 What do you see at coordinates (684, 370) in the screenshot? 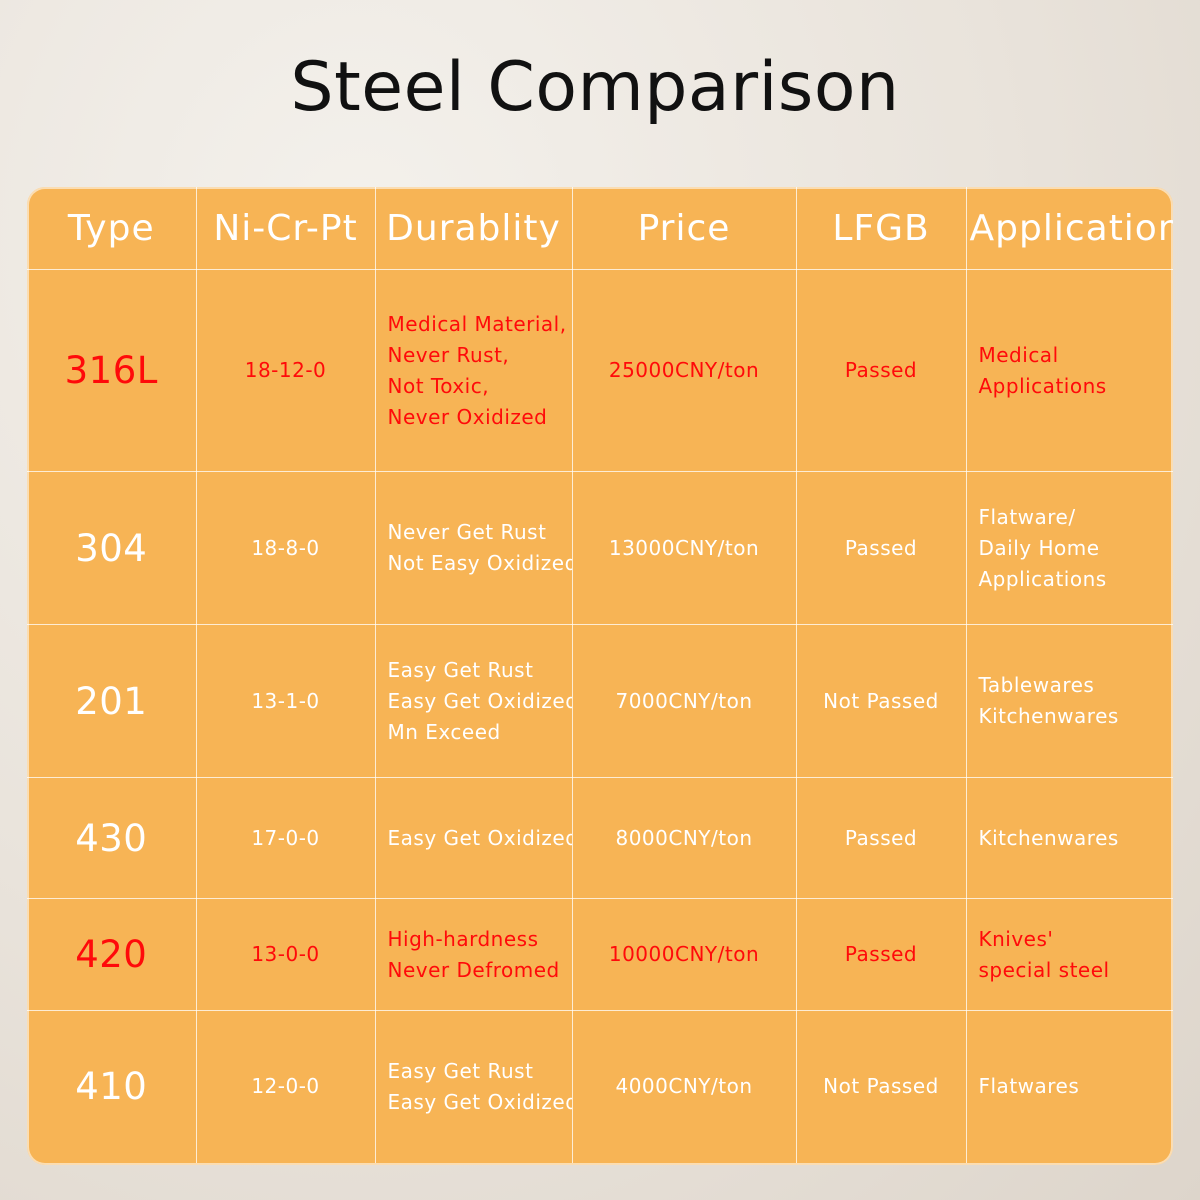
I see `cell-price: 25000CNY/ton` at bounding box center [684, 370].